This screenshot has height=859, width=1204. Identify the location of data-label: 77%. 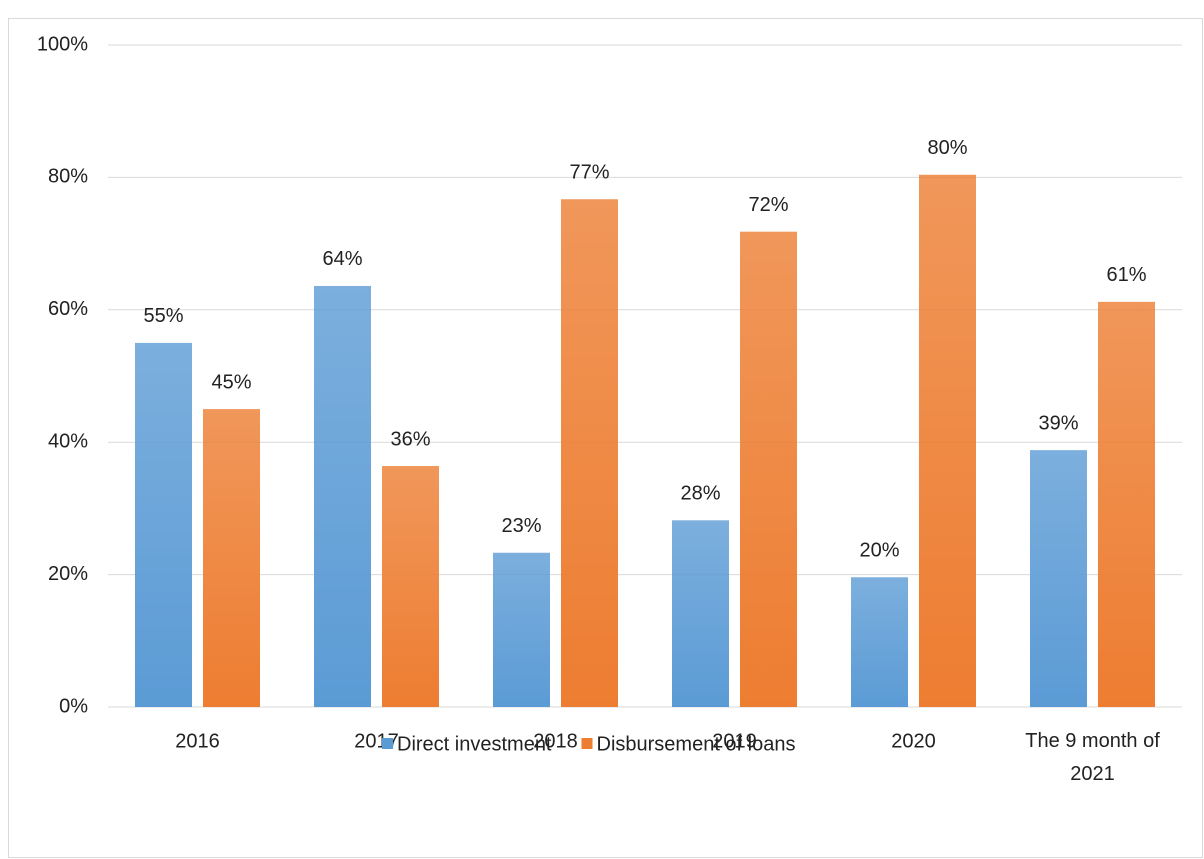
(589, 173).